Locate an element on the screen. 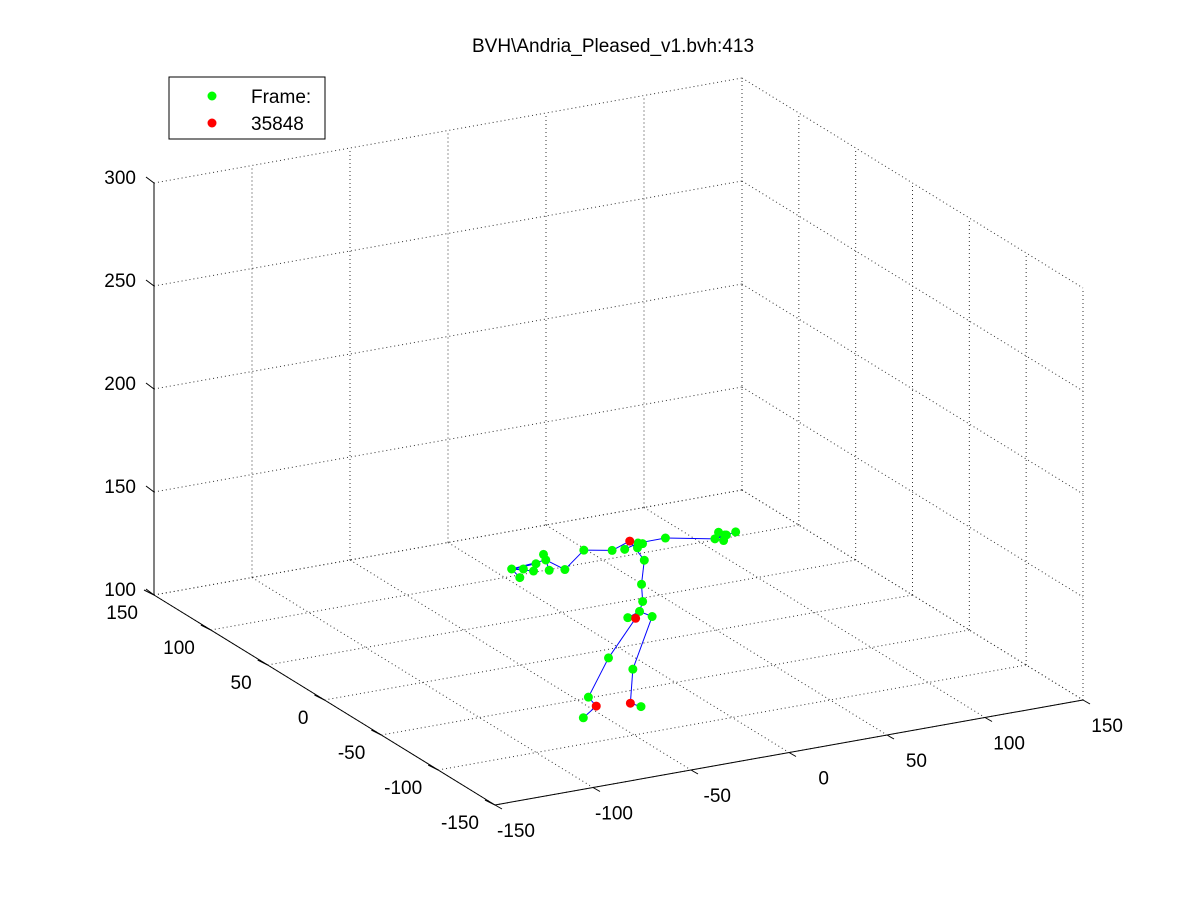 This screenshot has width=1201, height=901. chart-title: BVH\Andria_Pleased_v1.bvh:413 is located at coordinates (613, 46).